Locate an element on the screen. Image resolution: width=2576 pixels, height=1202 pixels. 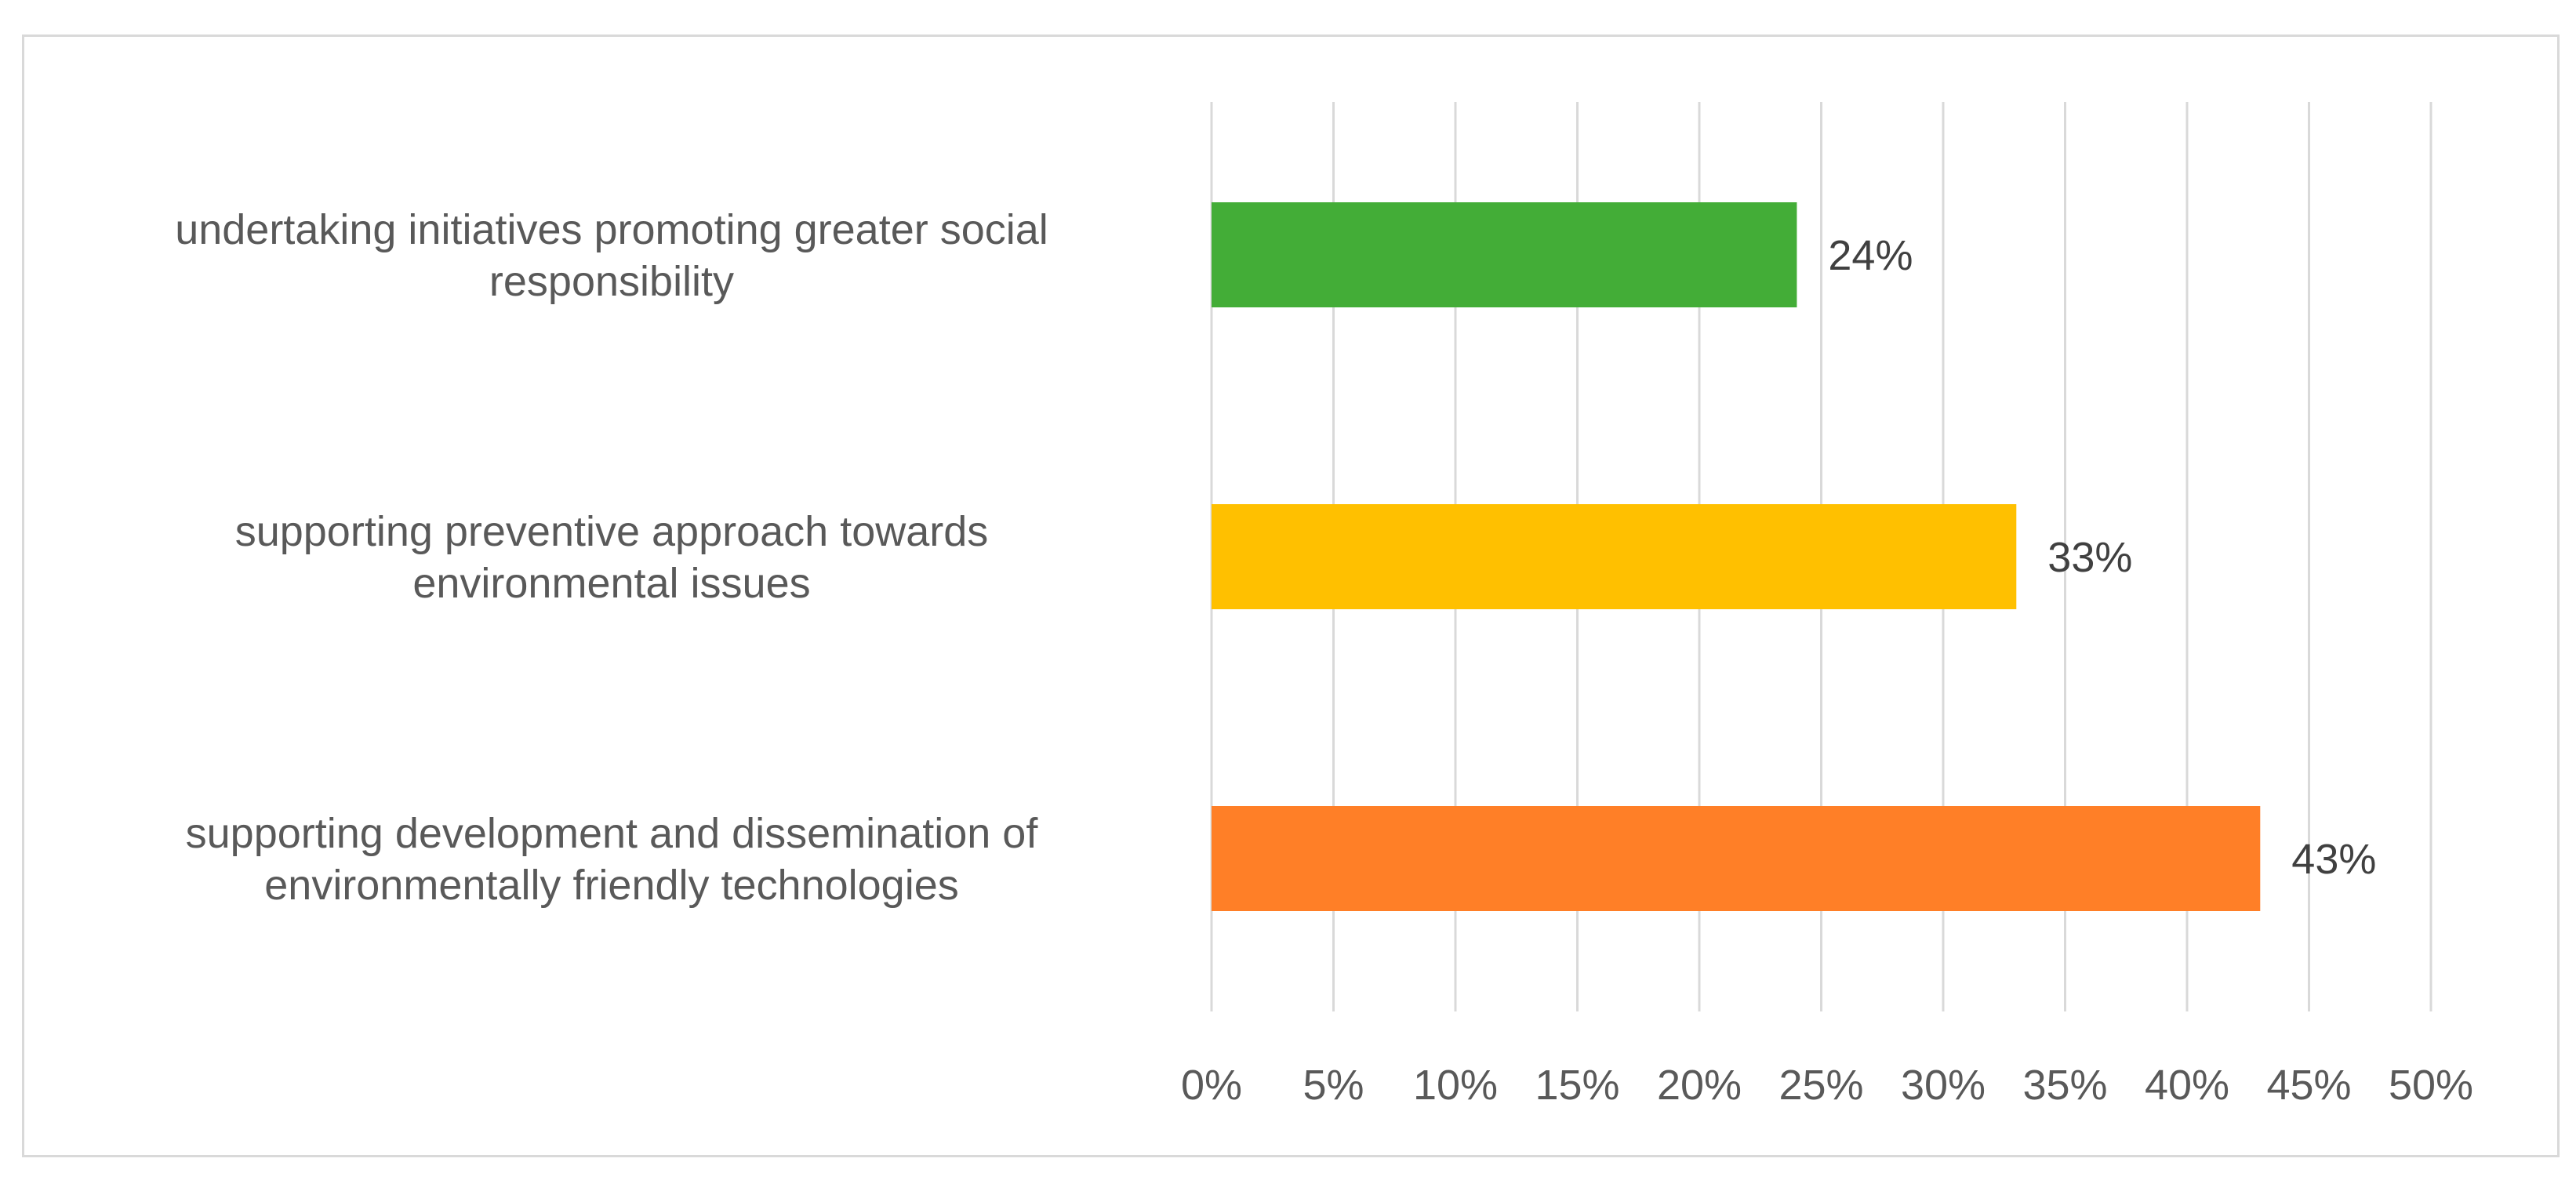
data-label-3: 43% is located at coordinates (2333, 859).